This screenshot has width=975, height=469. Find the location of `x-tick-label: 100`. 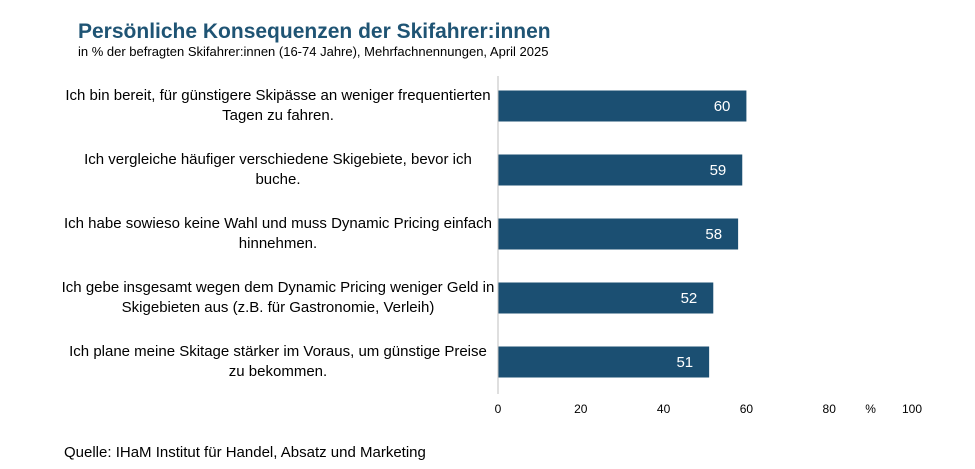

x-tick-label: 100 is located at coordinates (912, 409).